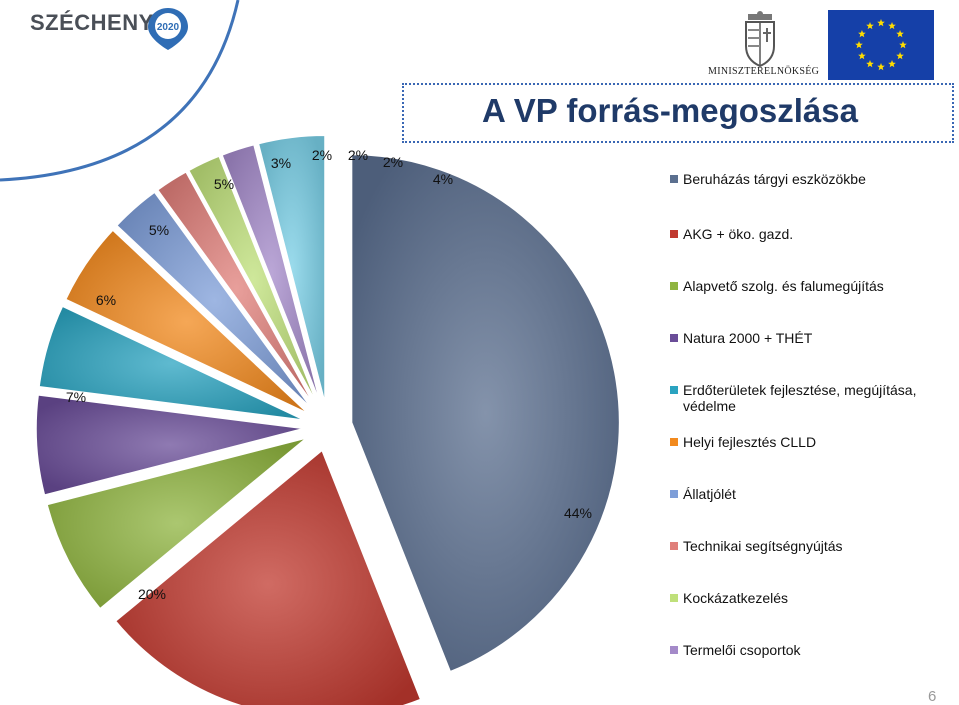 Image resolution: width=959 pixels, height=705 pixels. Describe the element at coordinates (281, 163) in the screenshot. I see `slice-data-label: 3%` at that location.